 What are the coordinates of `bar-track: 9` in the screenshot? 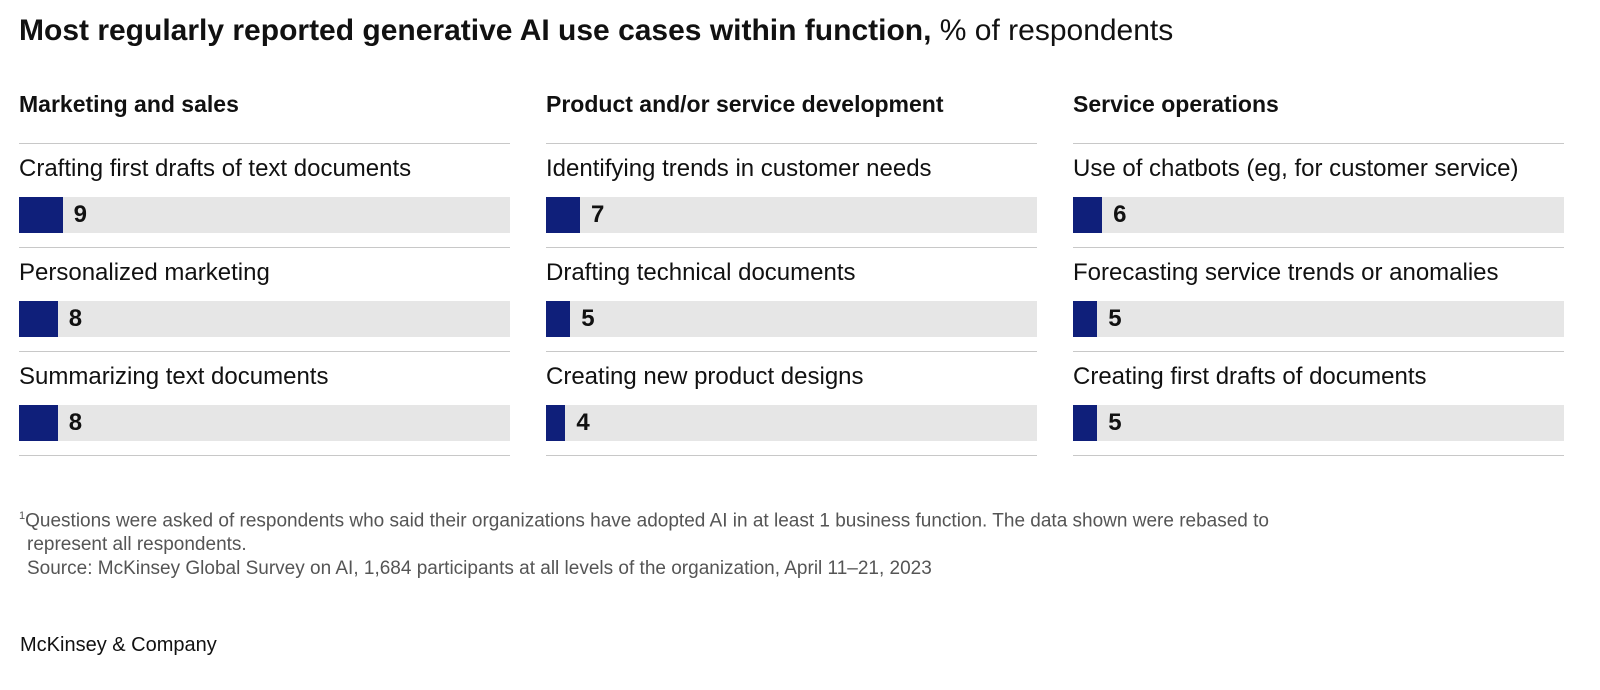 It's located at (264, 215).